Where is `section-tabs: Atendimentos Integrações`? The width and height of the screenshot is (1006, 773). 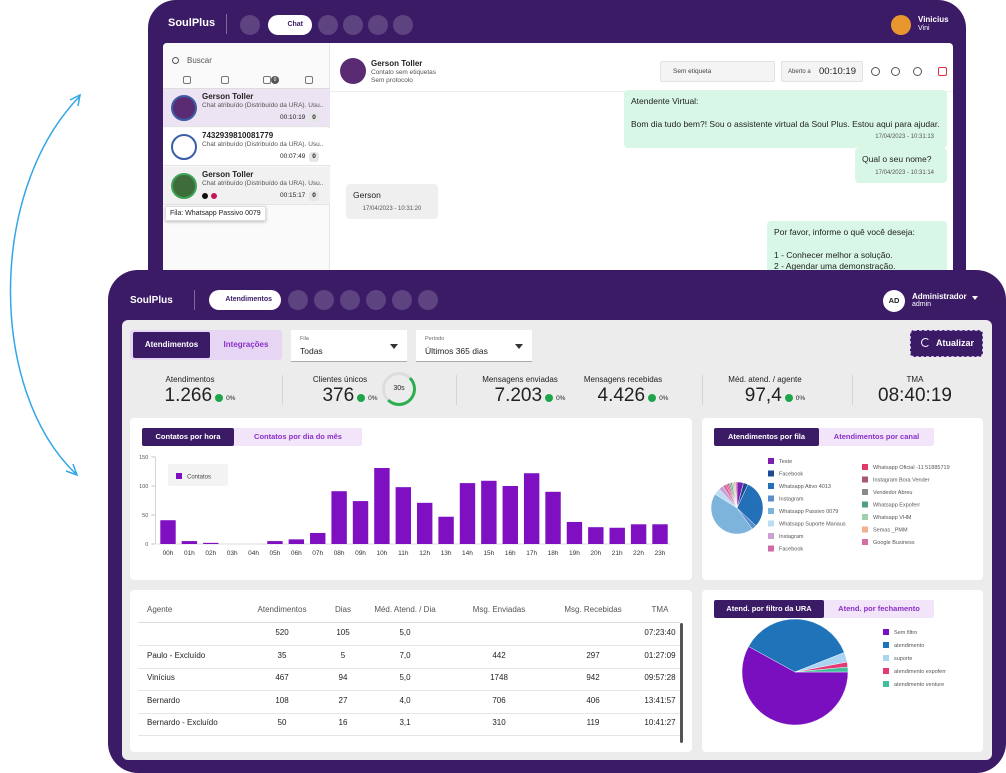 section-tabs: Atendimentos Integrações is located at coordinates (206, 345).